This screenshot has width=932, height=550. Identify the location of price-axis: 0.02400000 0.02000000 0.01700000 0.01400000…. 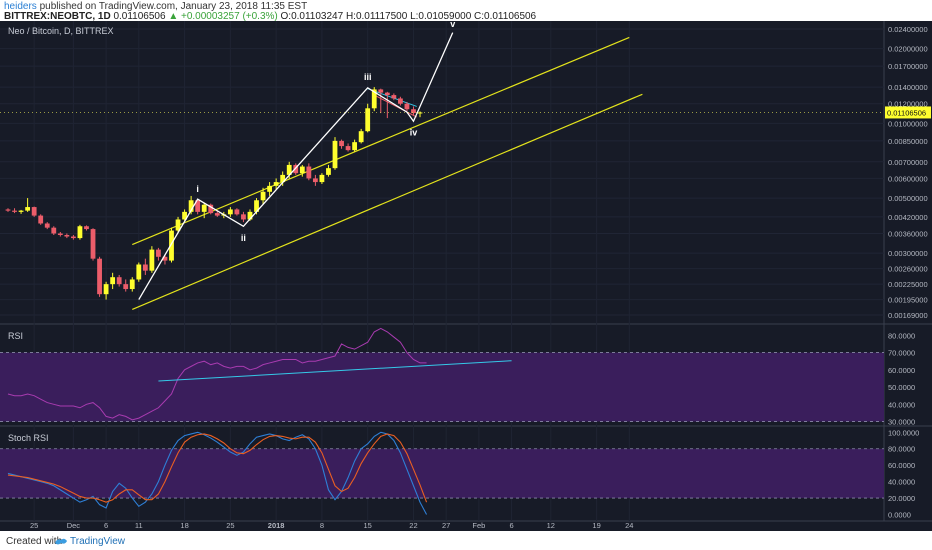
(908, 272).